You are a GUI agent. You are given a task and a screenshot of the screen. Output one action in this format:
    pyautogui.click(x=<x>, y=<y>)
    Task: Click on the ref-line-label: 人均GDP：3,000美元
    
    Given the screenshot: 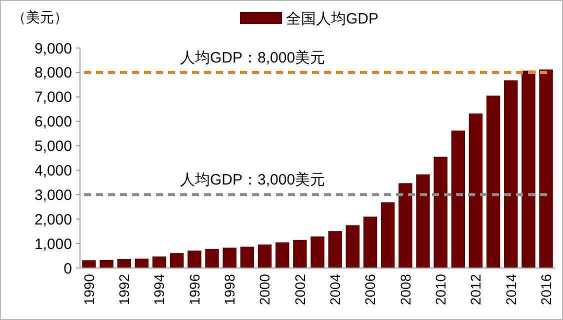 What is the action you would take?
    pyautogui.click(x=253, y=180)
    